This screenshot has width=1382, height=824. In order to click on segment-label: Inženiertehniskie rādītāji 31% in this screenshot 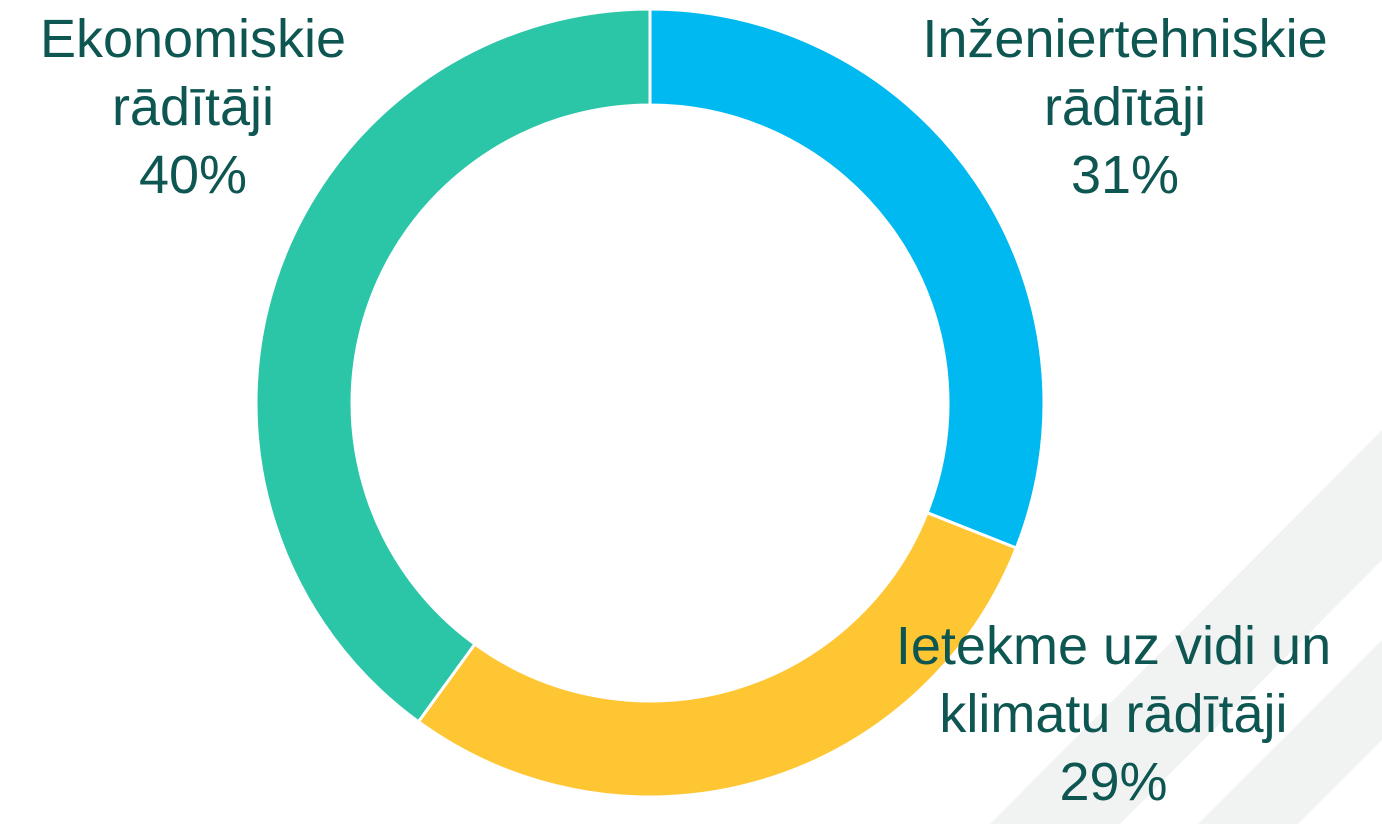, I will do `click(1125, 107)`.